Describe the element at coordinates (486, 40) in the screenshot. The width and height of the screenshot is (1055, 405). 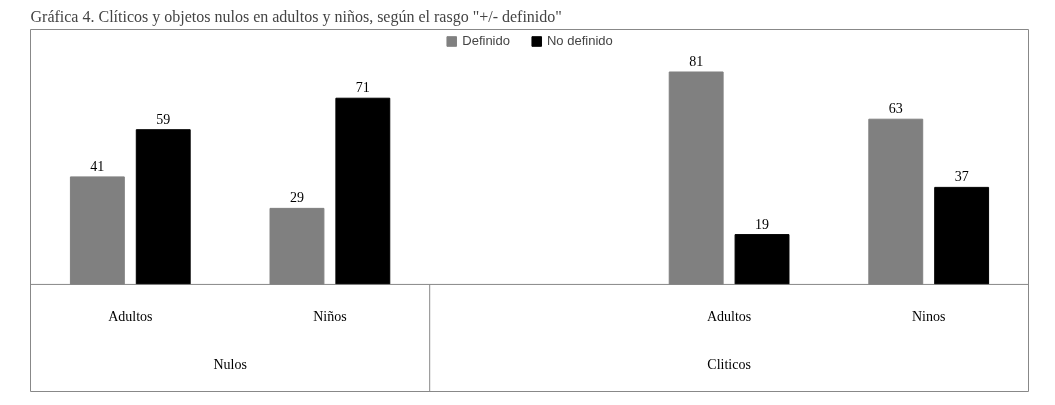
I see `legend-label: Definido` at that location.